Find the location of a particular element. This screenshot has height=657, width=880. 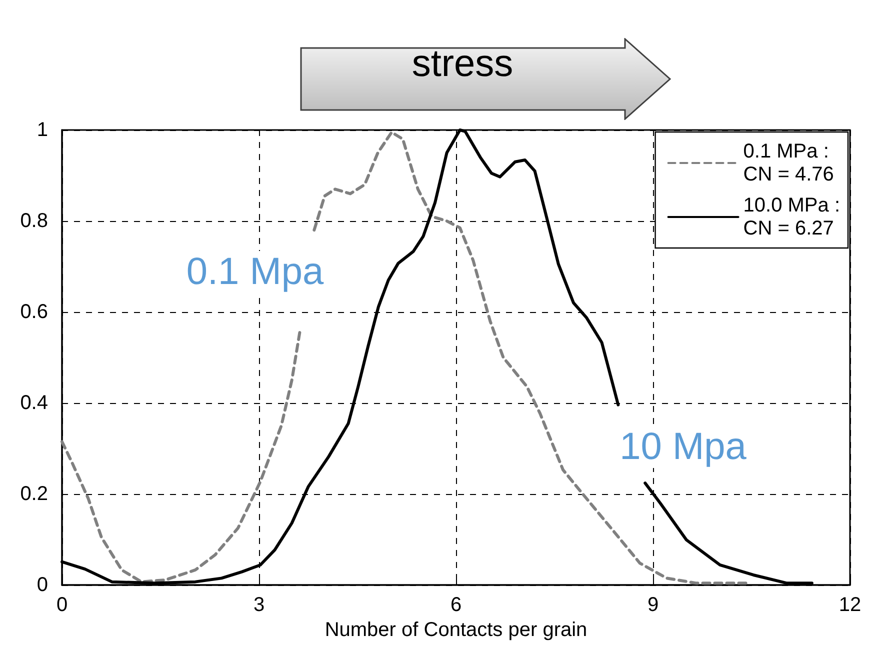

y-tick-label: 0.2 is located at coordinates (34, 494).